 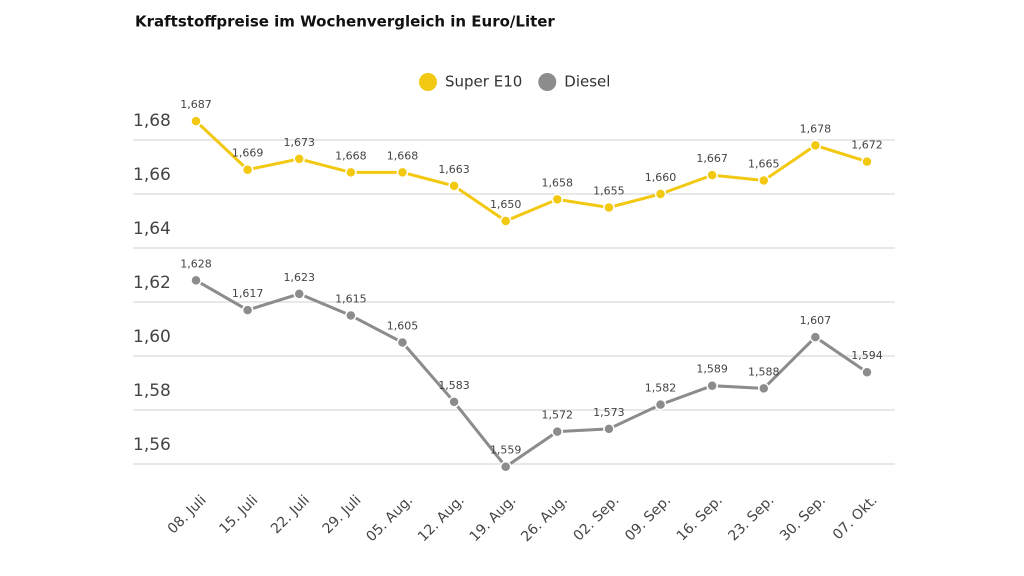 What do you see at coordinates (867, 355) in the screenshot?
I see `data-label: 1,594` at bounding box center [867, 355].